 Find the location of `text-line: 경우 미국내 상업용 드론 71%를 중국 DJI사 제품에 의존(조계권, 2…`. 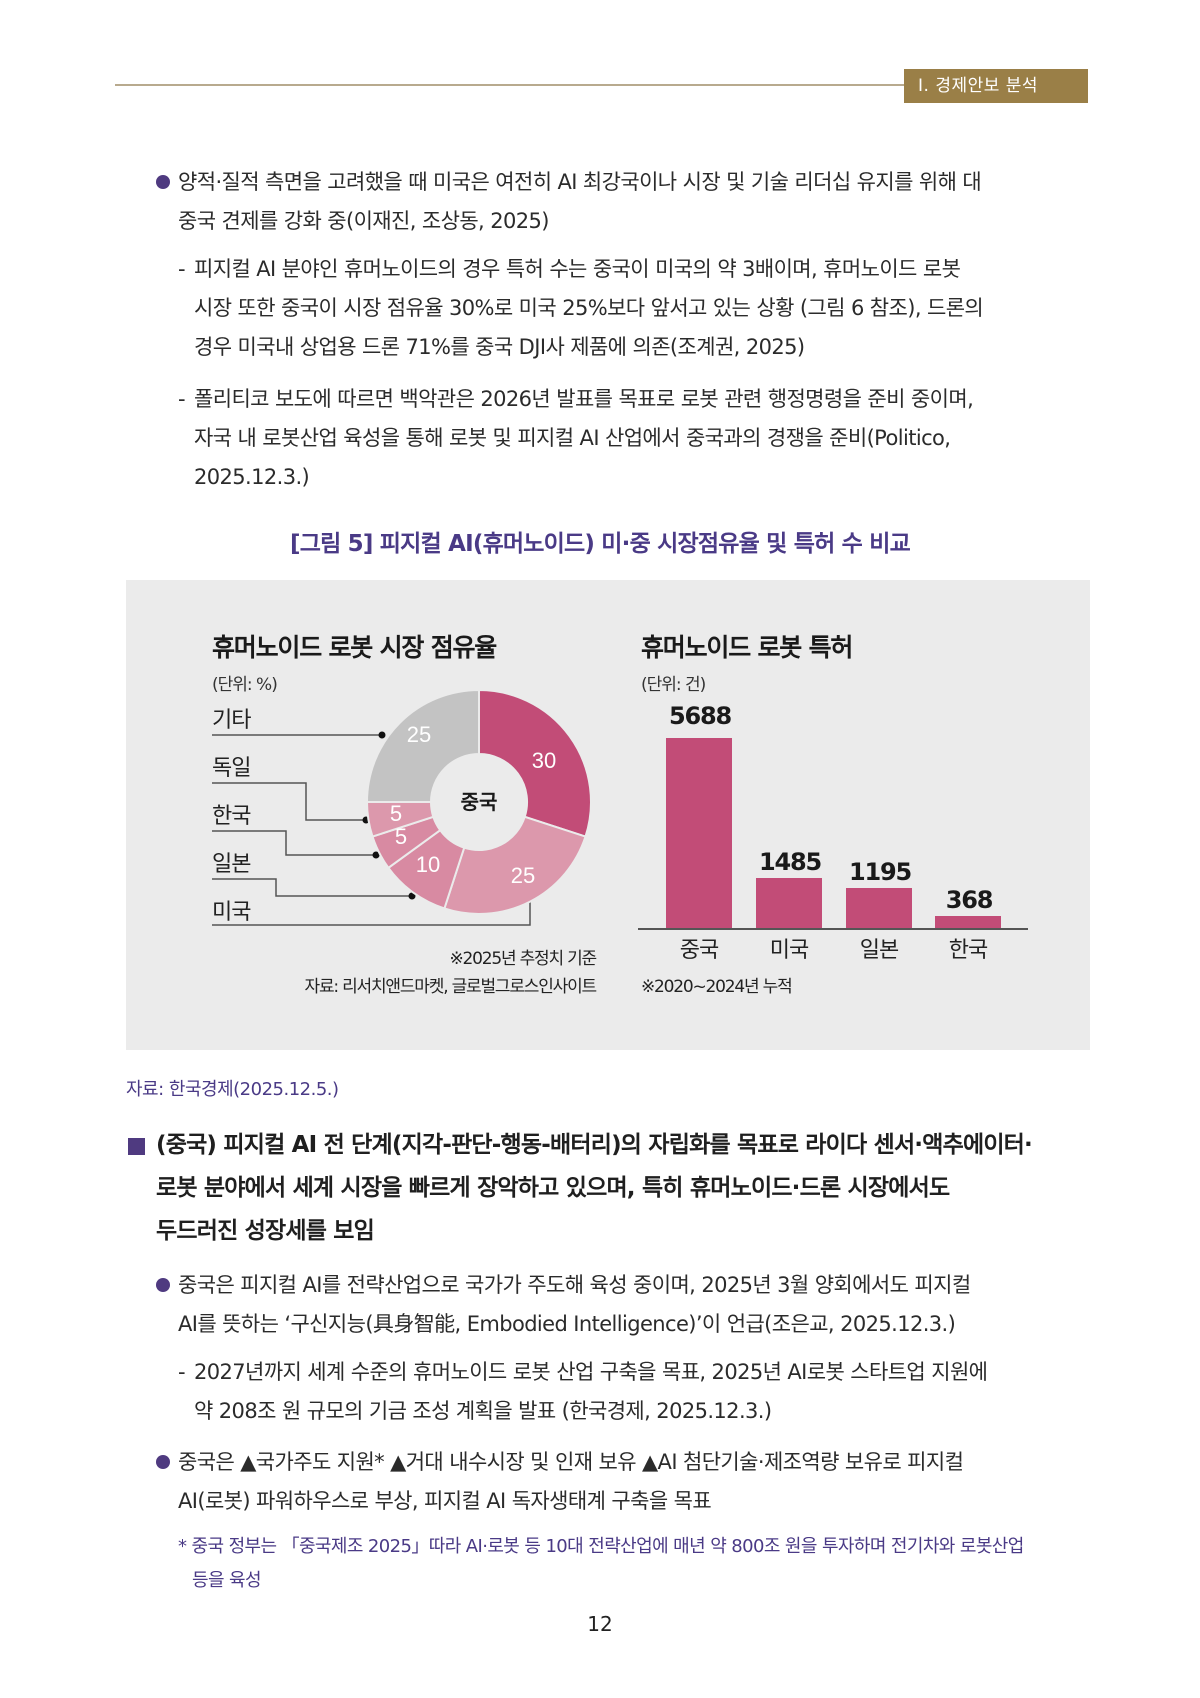

text-line: 경우 미국내 상업용 드론 71%를 중국 DJI사 제품에 의존(조계권, 2… is located at coordinates (499, 347).